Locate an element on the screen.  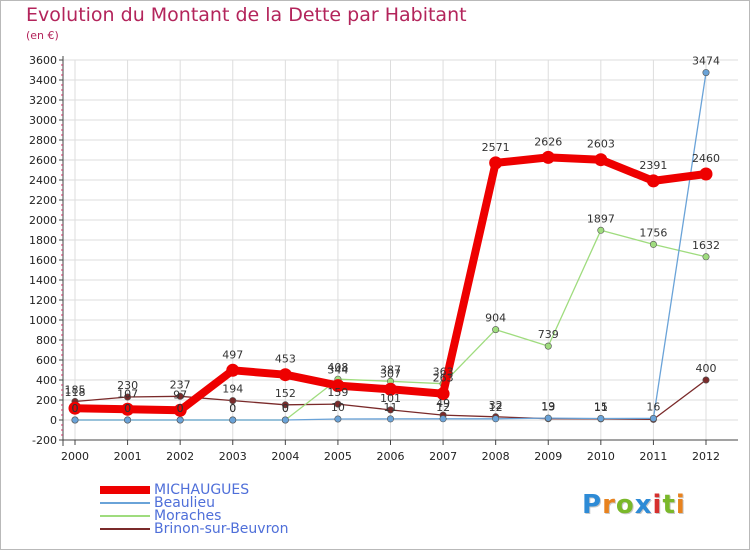
data-label: 237 is located at coordinates (180, 384).